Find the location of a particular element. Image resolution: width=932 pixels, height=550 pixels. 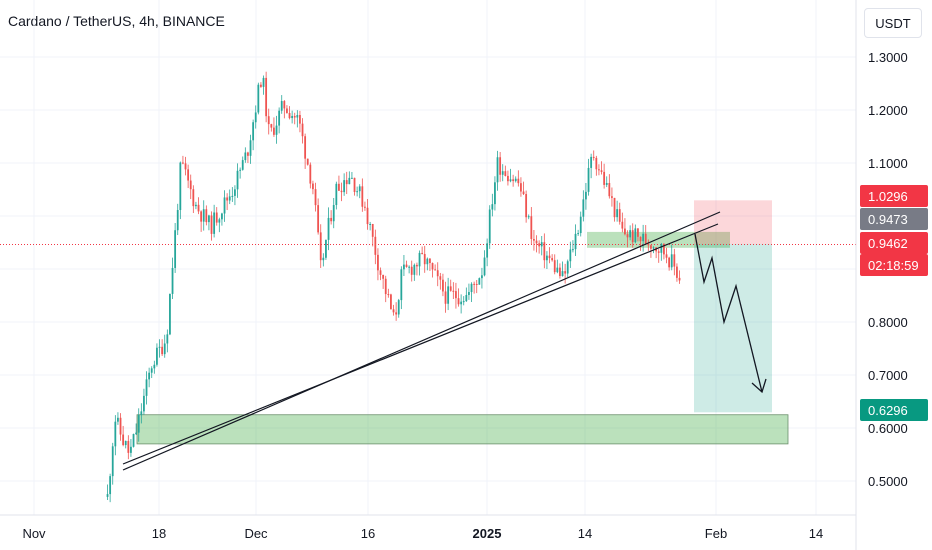

y-tick-label: 1.2000 is located at coordinates (888, 110).